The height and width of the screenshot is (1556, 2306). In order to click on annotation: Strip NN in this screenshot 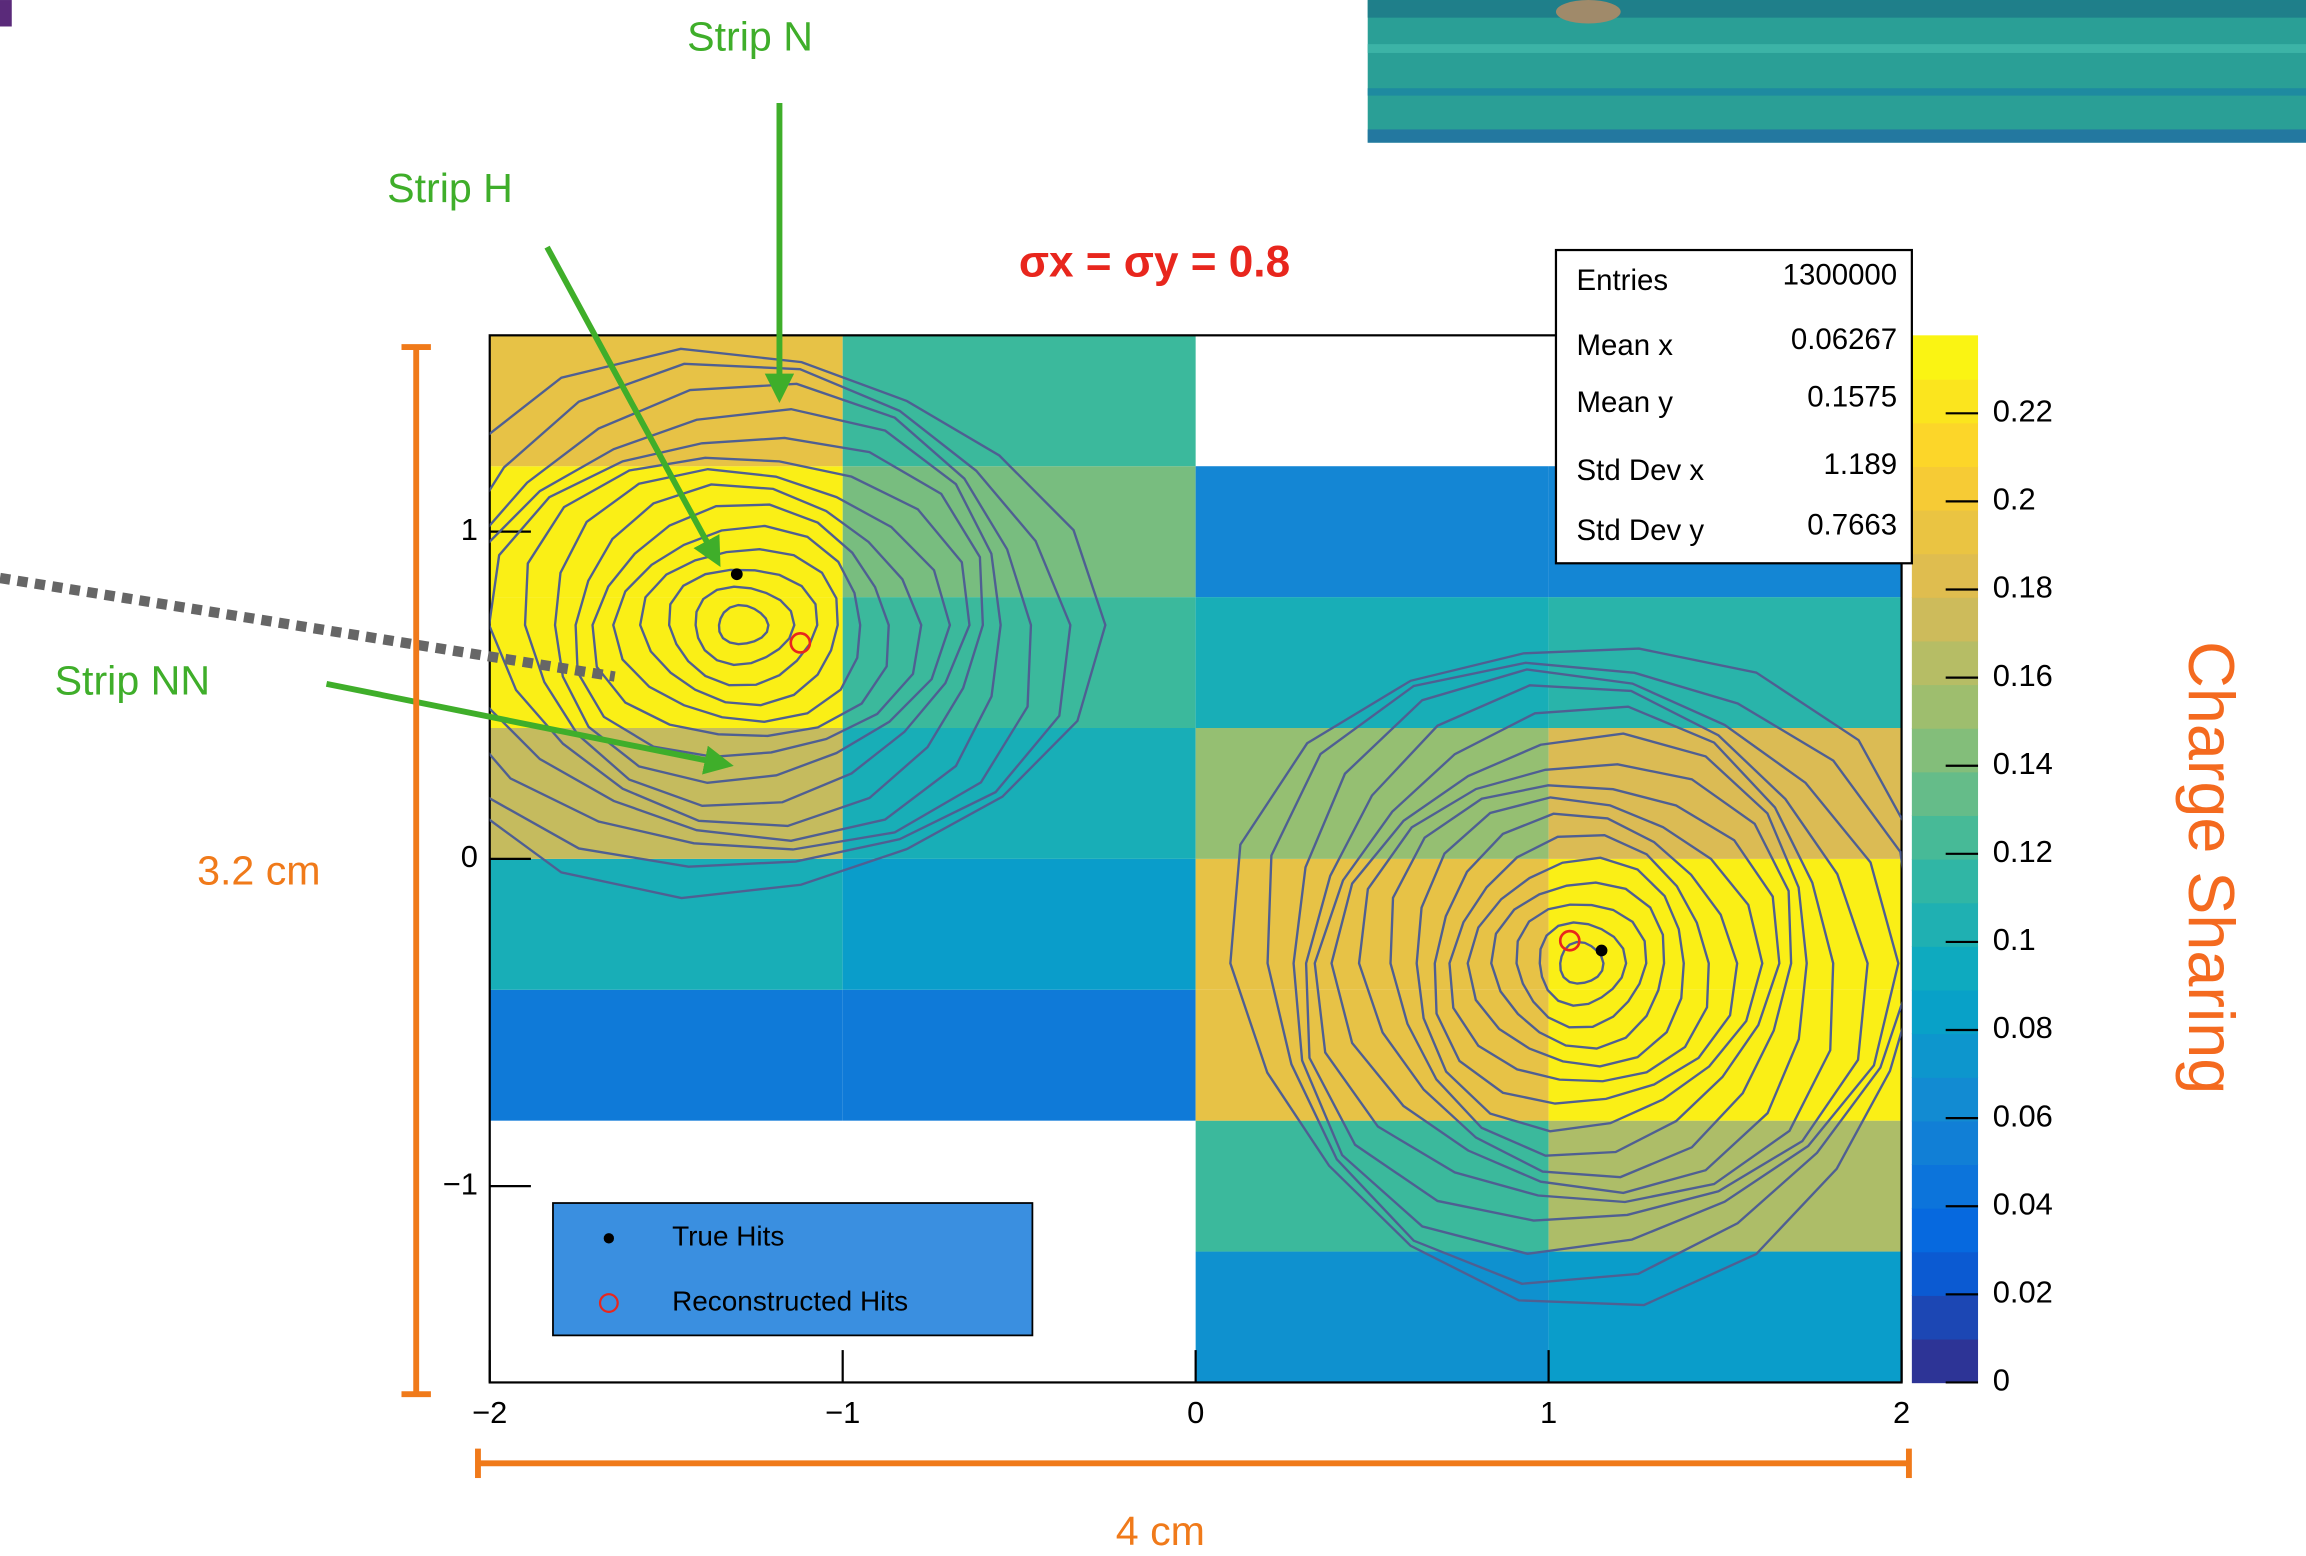, I will do `click(133, 681)`.